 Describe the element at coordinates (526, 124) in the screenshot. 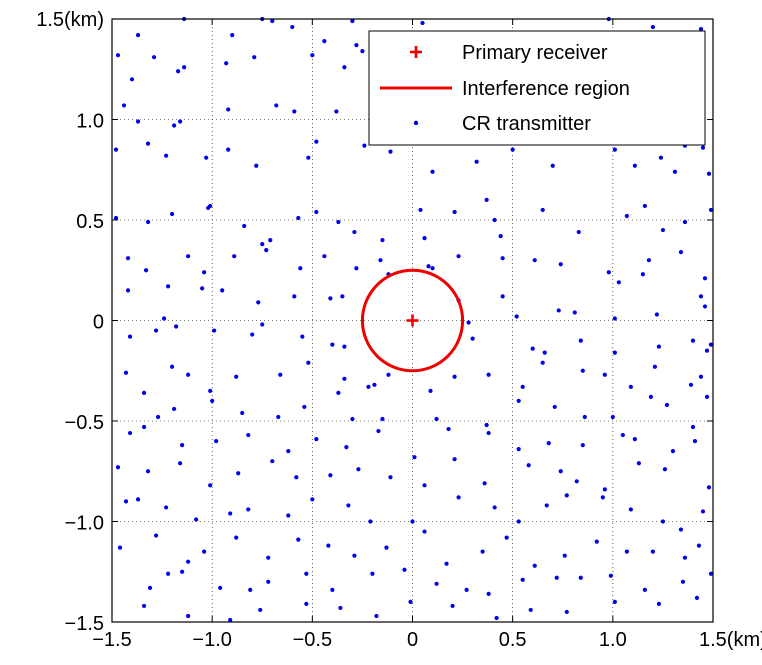

I see `legend-label-cr-transmitter: CR transmitter` at that location.